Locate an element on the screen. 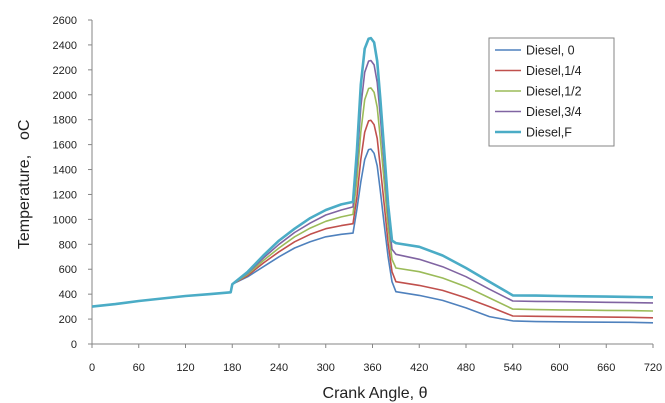 Image resolution: width=665 pixels, height=403 pixels. y-tick-label: 1200 is located at coordinates (65, 195).